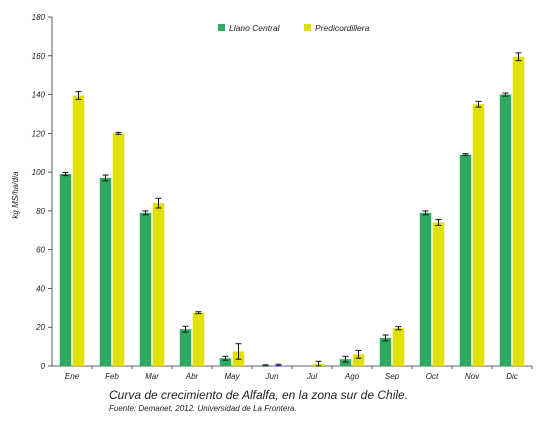  Describe the element at coordinates (72, 376) in the screenshot. I see `x-tick-label: Ene` at that location.